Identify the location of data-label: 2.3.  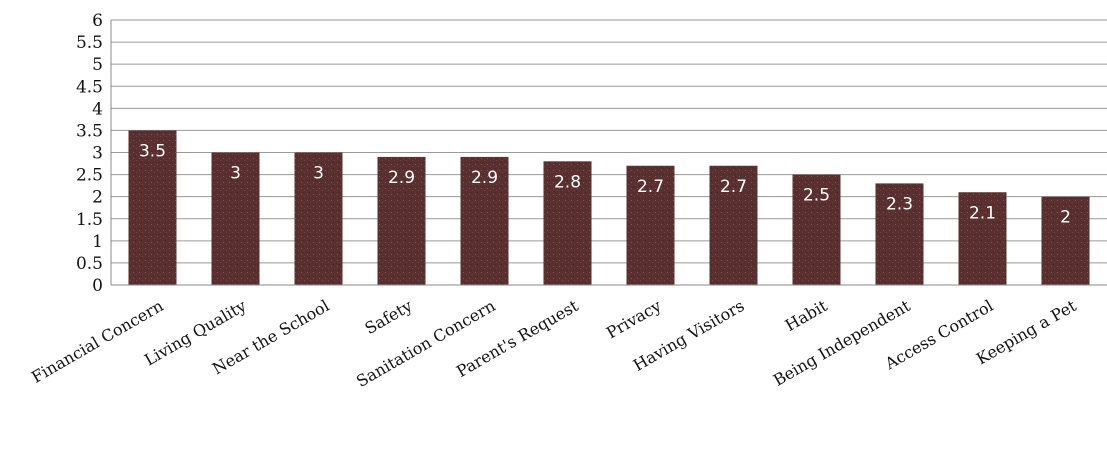
(899, 204).